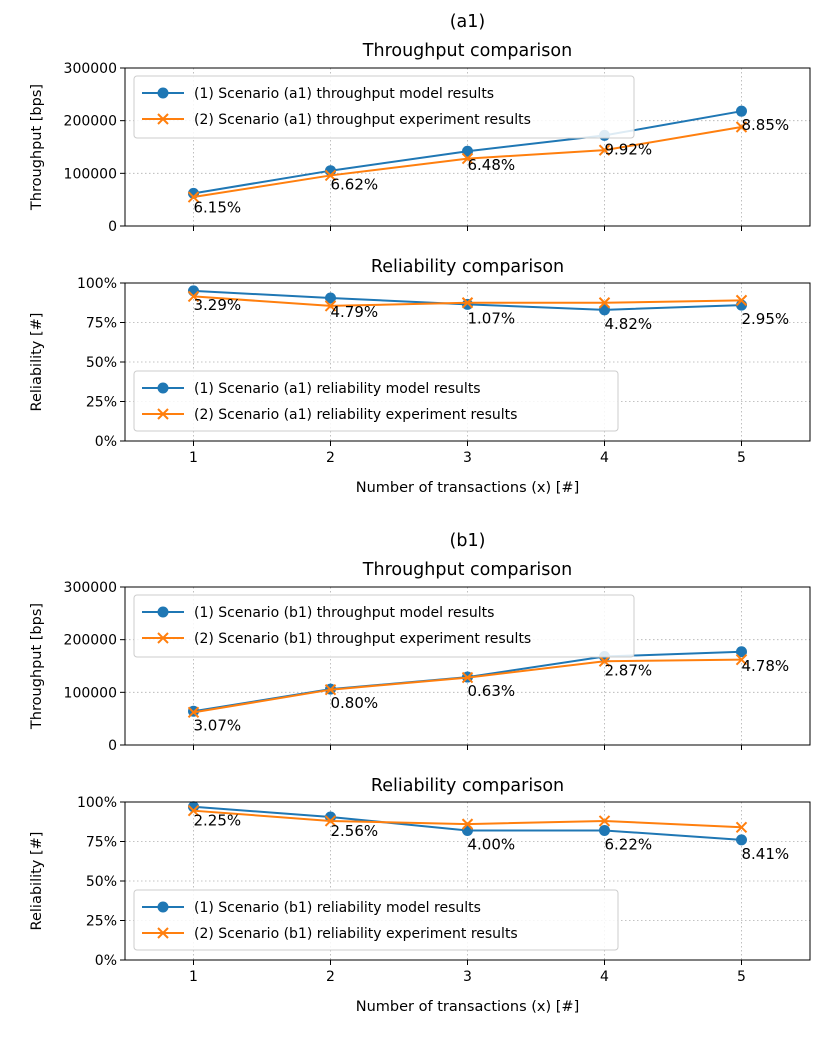  I want to click on difference-annotation: 8.41%, so click(766, 854).